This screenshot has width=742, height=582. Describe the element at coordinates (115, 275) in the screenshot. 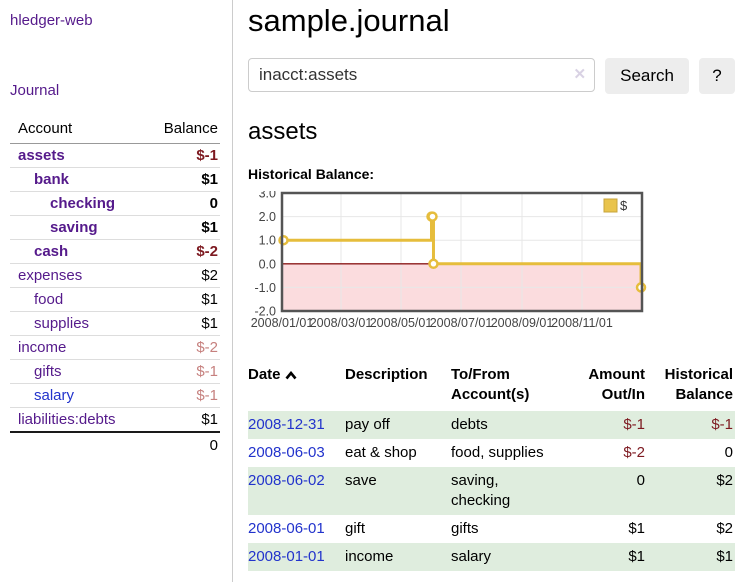

I see `account-row: expenses $2` at that location.